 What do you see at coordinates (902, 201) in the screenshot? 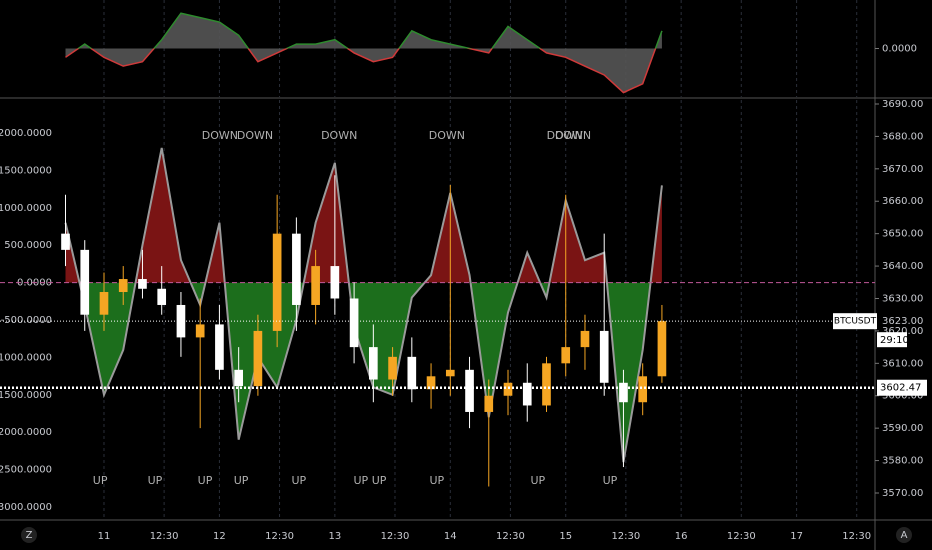
I see `y2-tick-label: 3660.00` at bounding box center [902, 201].